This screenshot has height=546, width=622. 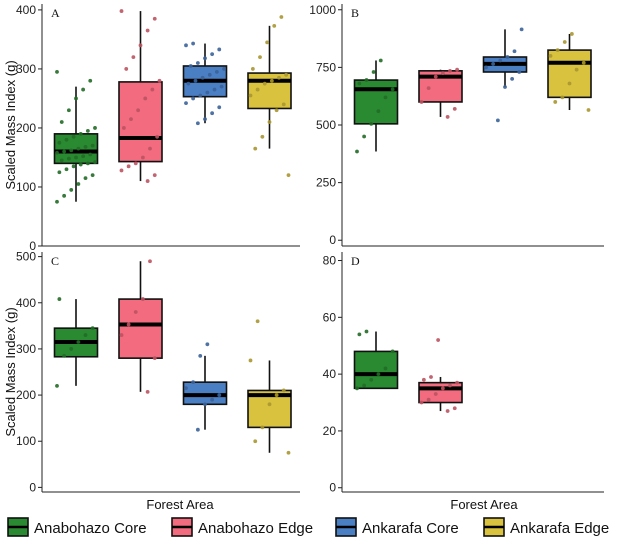 What do you see at coordinates (26, 187) in the screenshot?
I see `y-tick-label: 100` at bounding box center [26, 187].